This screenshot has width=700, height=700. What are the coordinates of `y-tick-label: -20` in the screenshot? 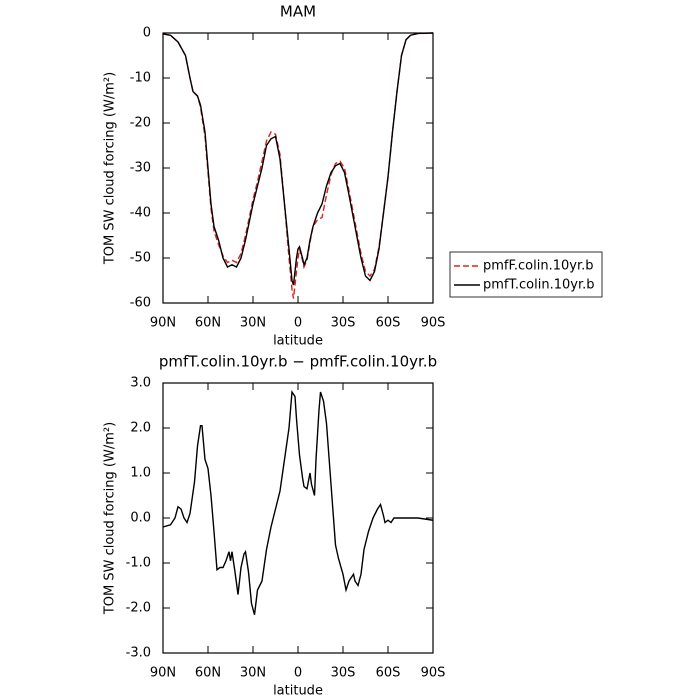 It's located at (140, 123).